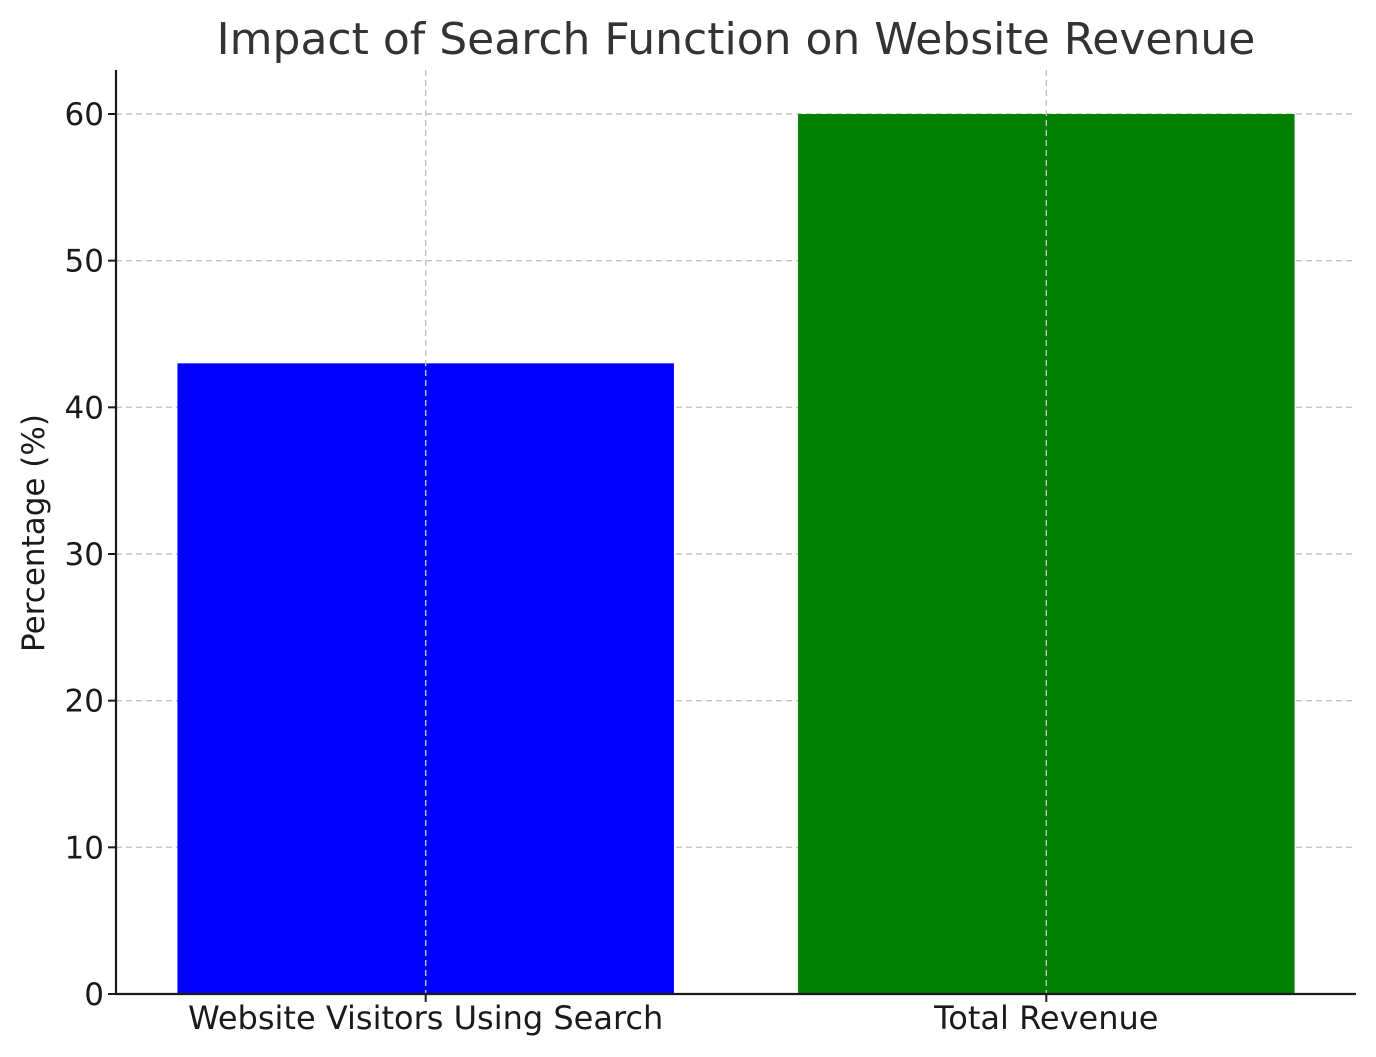 Image resolution: width=1376 pixels, height=1057 pixels. What do you see at coordinates (94, 995) in the screenshot?
I see `y-tick-label: 0` at bounding box center [94, 995].